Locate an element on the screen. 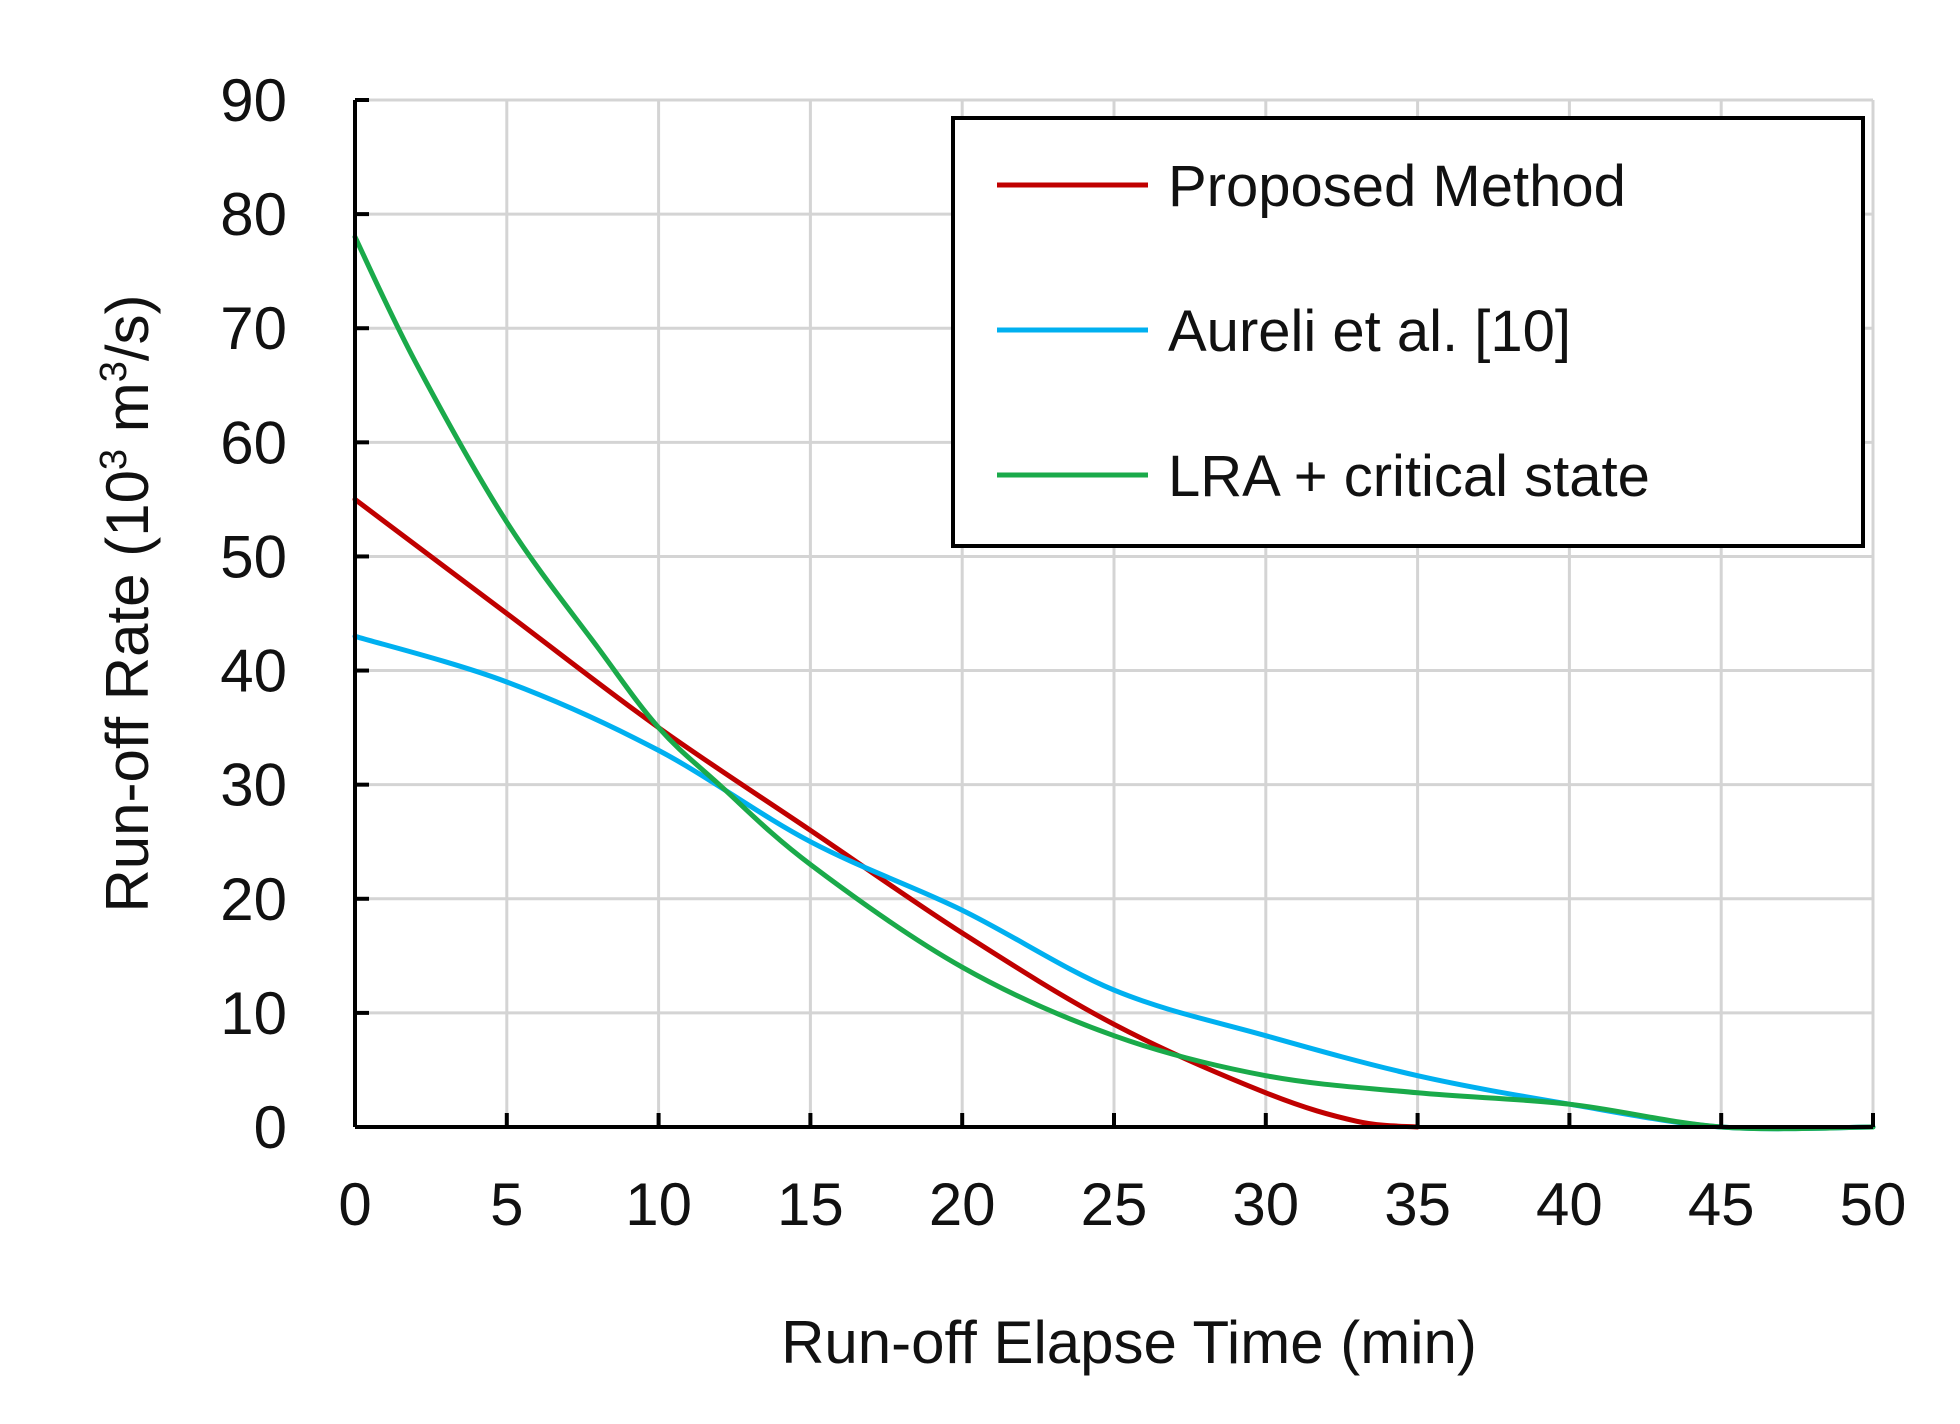  legend-label-1: Aureli et al. [10] is located at coordinates (1369, 331).